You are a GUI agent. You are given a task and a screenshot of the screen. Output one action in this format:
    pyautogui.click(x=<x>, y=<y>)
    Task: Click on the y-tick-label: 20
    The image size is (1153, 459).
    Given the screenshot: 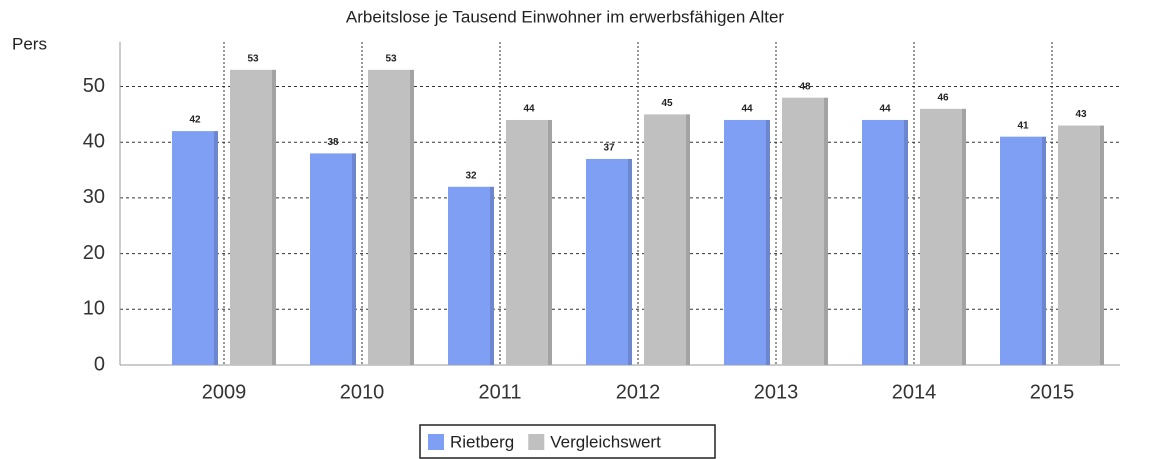 What is the action you would take?
    pyautogui.click(x=94, y=253)
    